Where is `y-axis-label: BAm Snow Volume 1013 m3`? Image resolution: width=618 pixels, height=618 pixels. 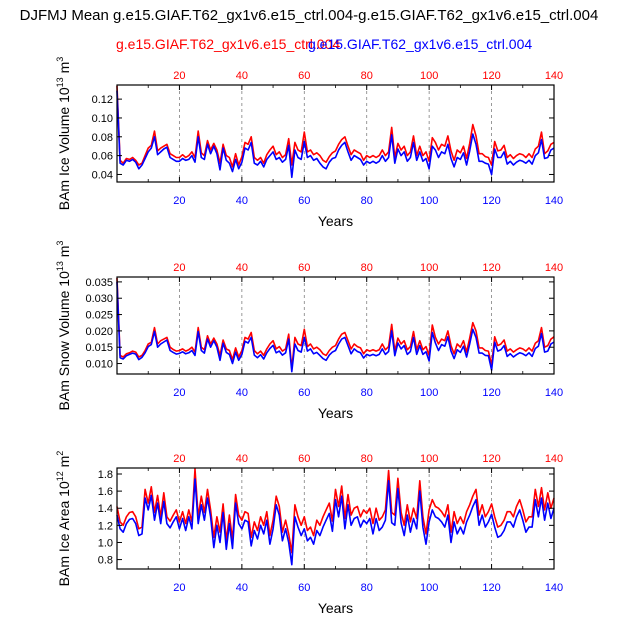 y-axis-label: BAm Snow Volume 1013 m3 is located at coordinates (63, 326).